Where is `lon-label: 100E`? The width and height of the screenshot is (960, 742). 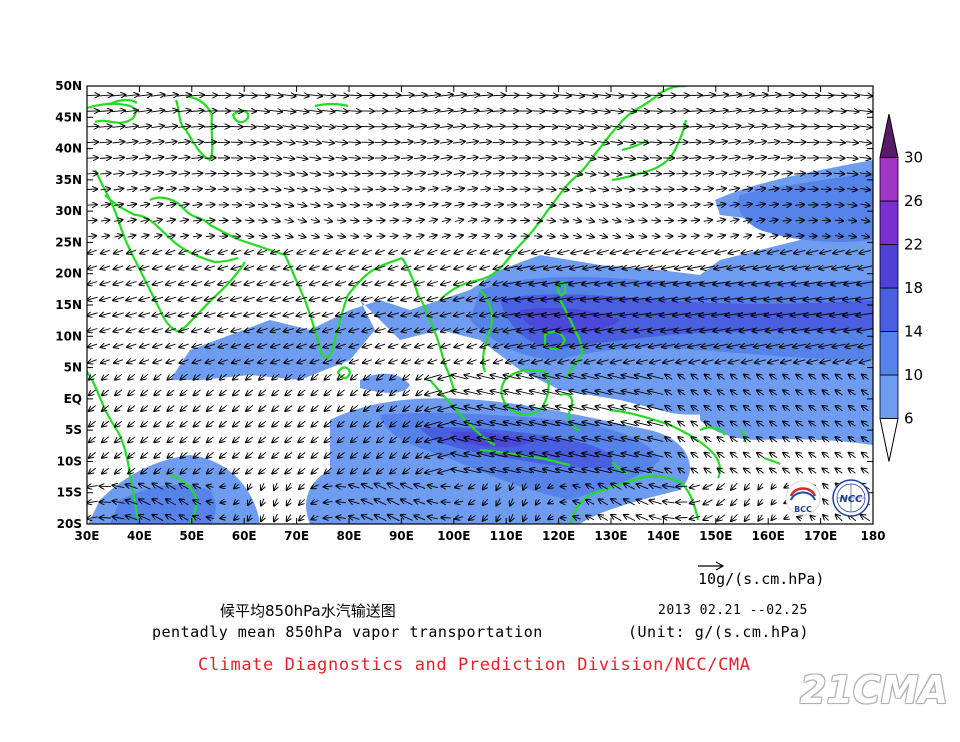 lon-label: 100E is located at coordinates (453, 536).